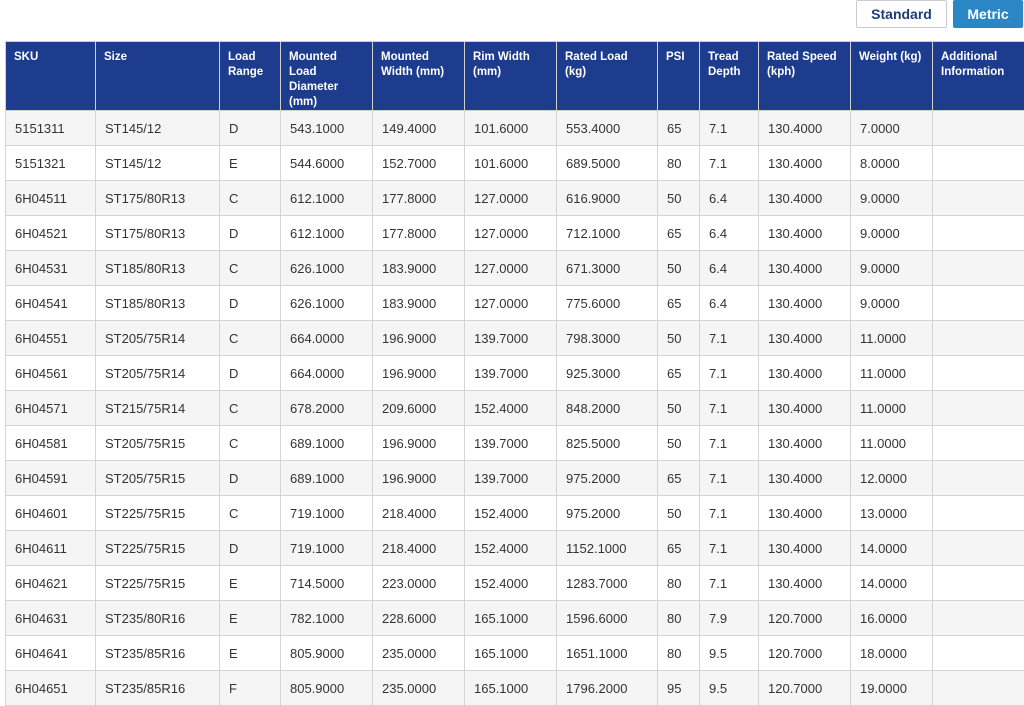 The image size is (1024, 706). What do you see at coordinates (327, 373) in the screenshot?
I see `table-cell: 664.0000` at bounding box center [327, 373].